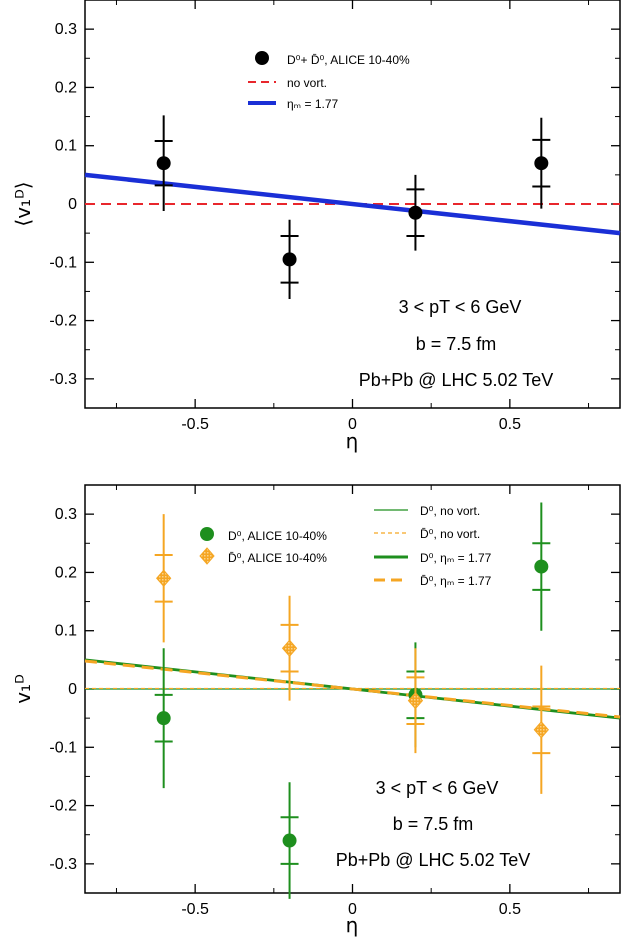 Image resolution: width=621 pixels, height=940 pixels. Describe the element at coordinates (23, 689) in the screenshot. I see `y-axis-label: v₁ᴰ` at that location.